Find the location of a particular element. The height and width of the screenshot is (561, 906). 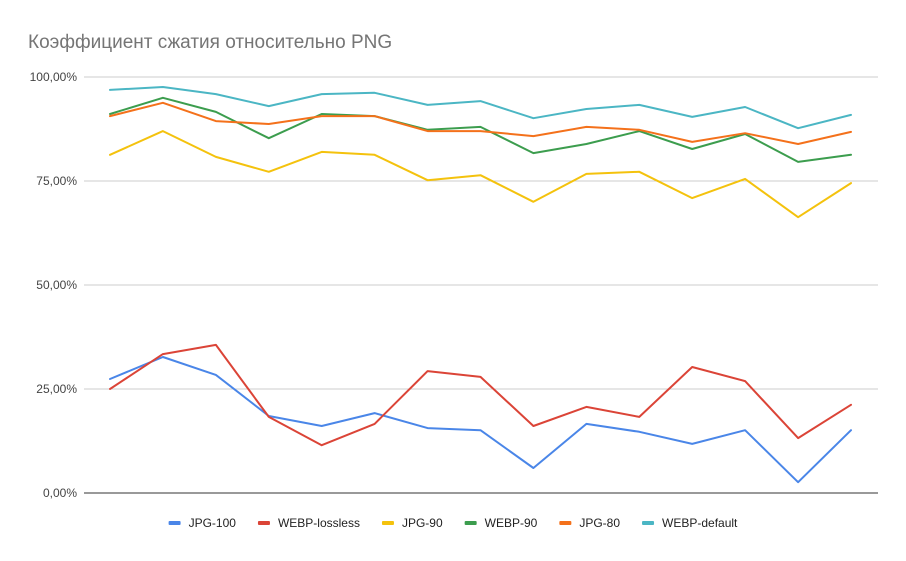

legend-item-webp-default: WEBP-default is located at coordinates (690, 523).